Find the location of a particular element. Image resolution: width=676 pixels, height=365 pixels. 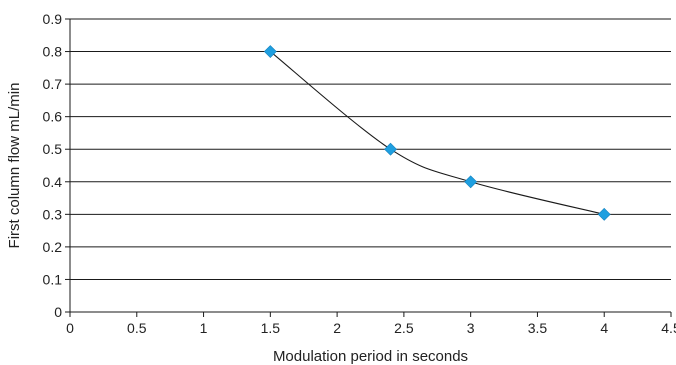

x-tick-label: 3 is located at coordinates (471, 328).